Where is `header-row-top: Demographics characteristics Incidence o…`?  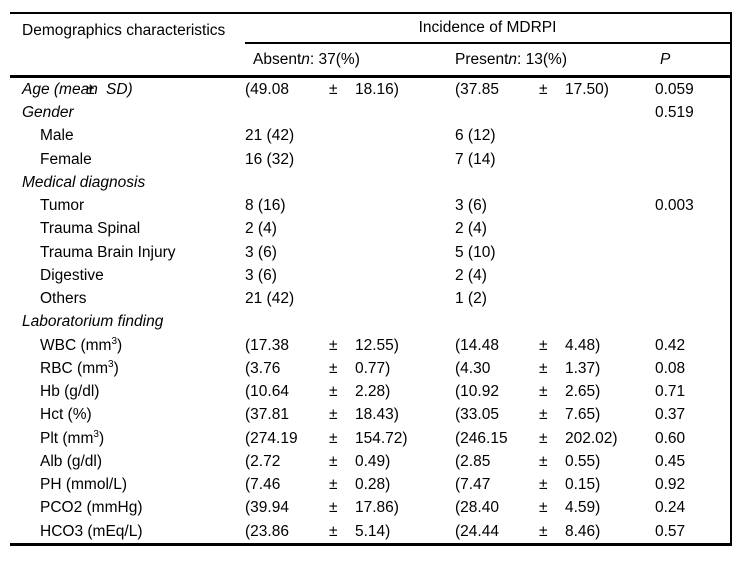 header-row-top: Demographics characteristics Incidence o… is located at coordinates (370, 45).